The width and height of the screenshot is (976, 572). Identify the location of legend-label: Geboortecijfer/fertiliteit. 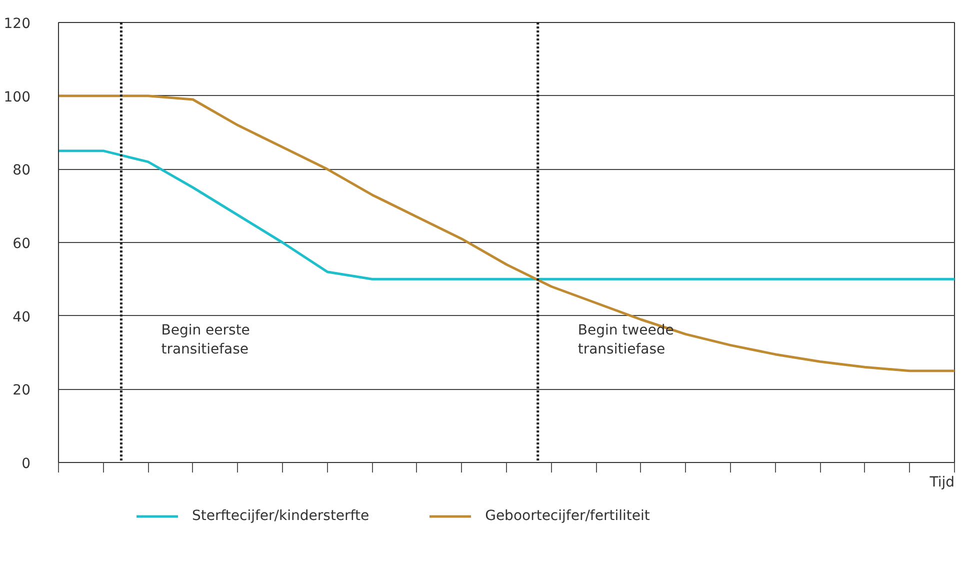
(567, 516).